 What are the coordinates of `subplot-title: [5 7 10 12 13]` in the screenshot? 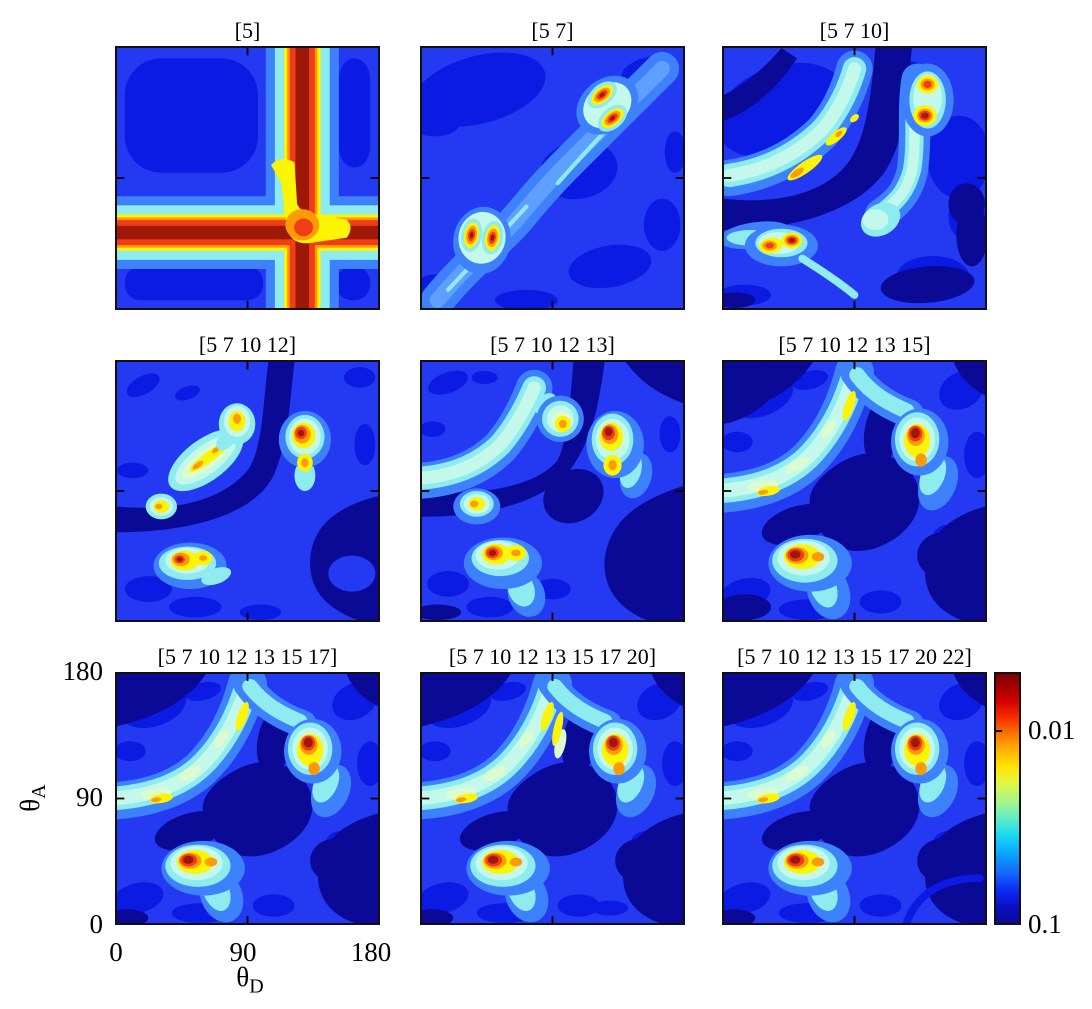 It's located at (552, 344).